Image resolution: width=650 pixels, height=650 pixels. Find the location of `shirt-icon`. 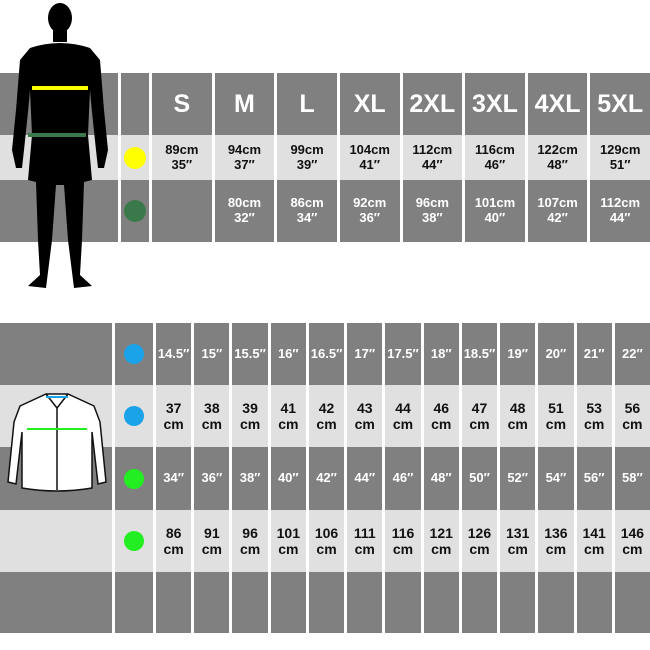

shirt-icon is located at coordinates (57, 442).